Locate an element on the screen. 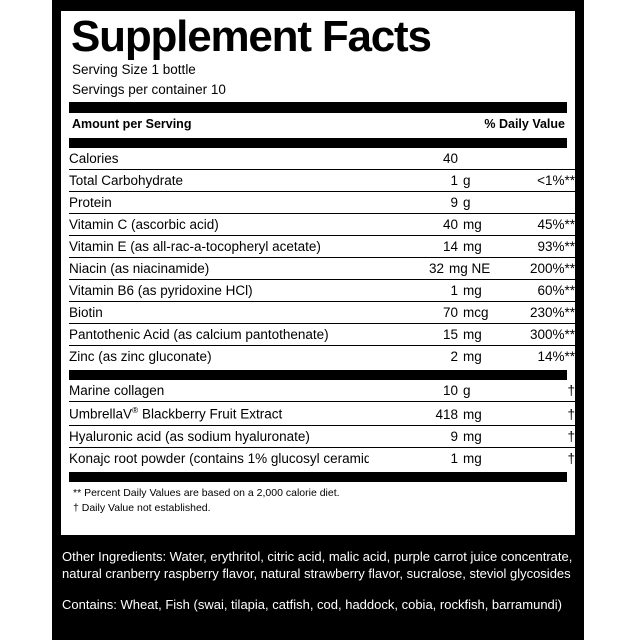  column-headers: Amount per Serving % Daily Value is located at coordinates (318, 124).